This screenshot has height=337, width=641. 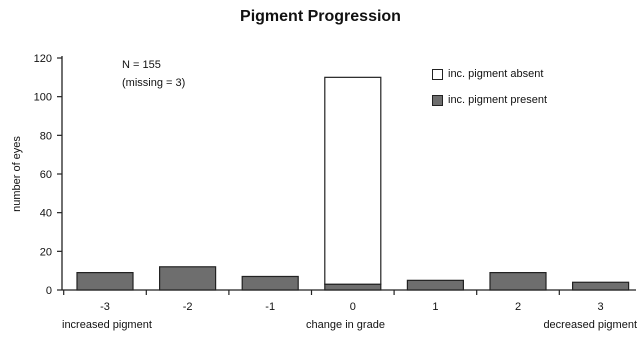 What do you see at coordinates (270, 307) in the screenshot?
I see `x-tick-label: -1` at bounding box center [270, 307].